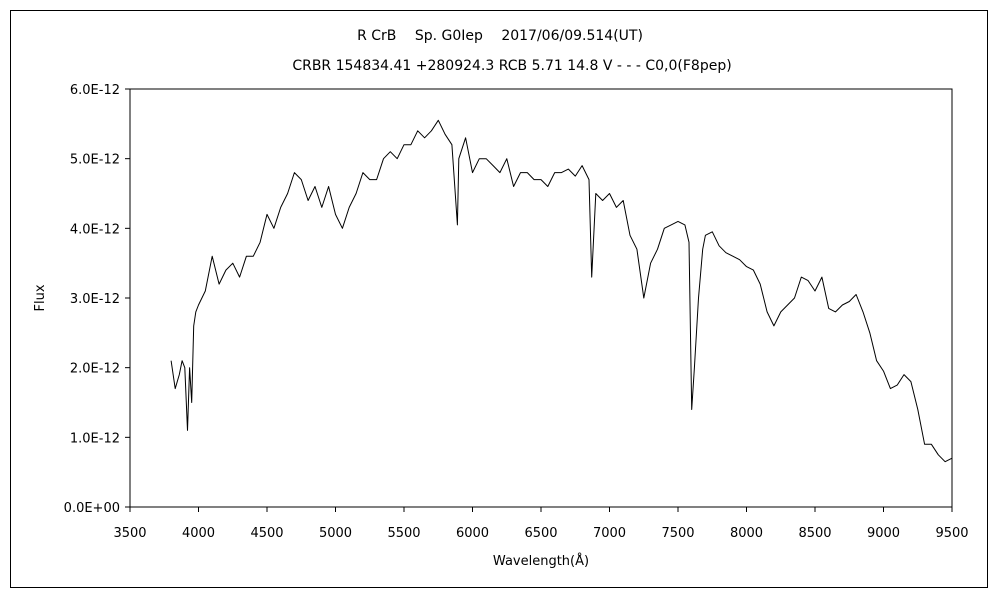  I want to click on x-tick-label: 4000, so click(198, 533).